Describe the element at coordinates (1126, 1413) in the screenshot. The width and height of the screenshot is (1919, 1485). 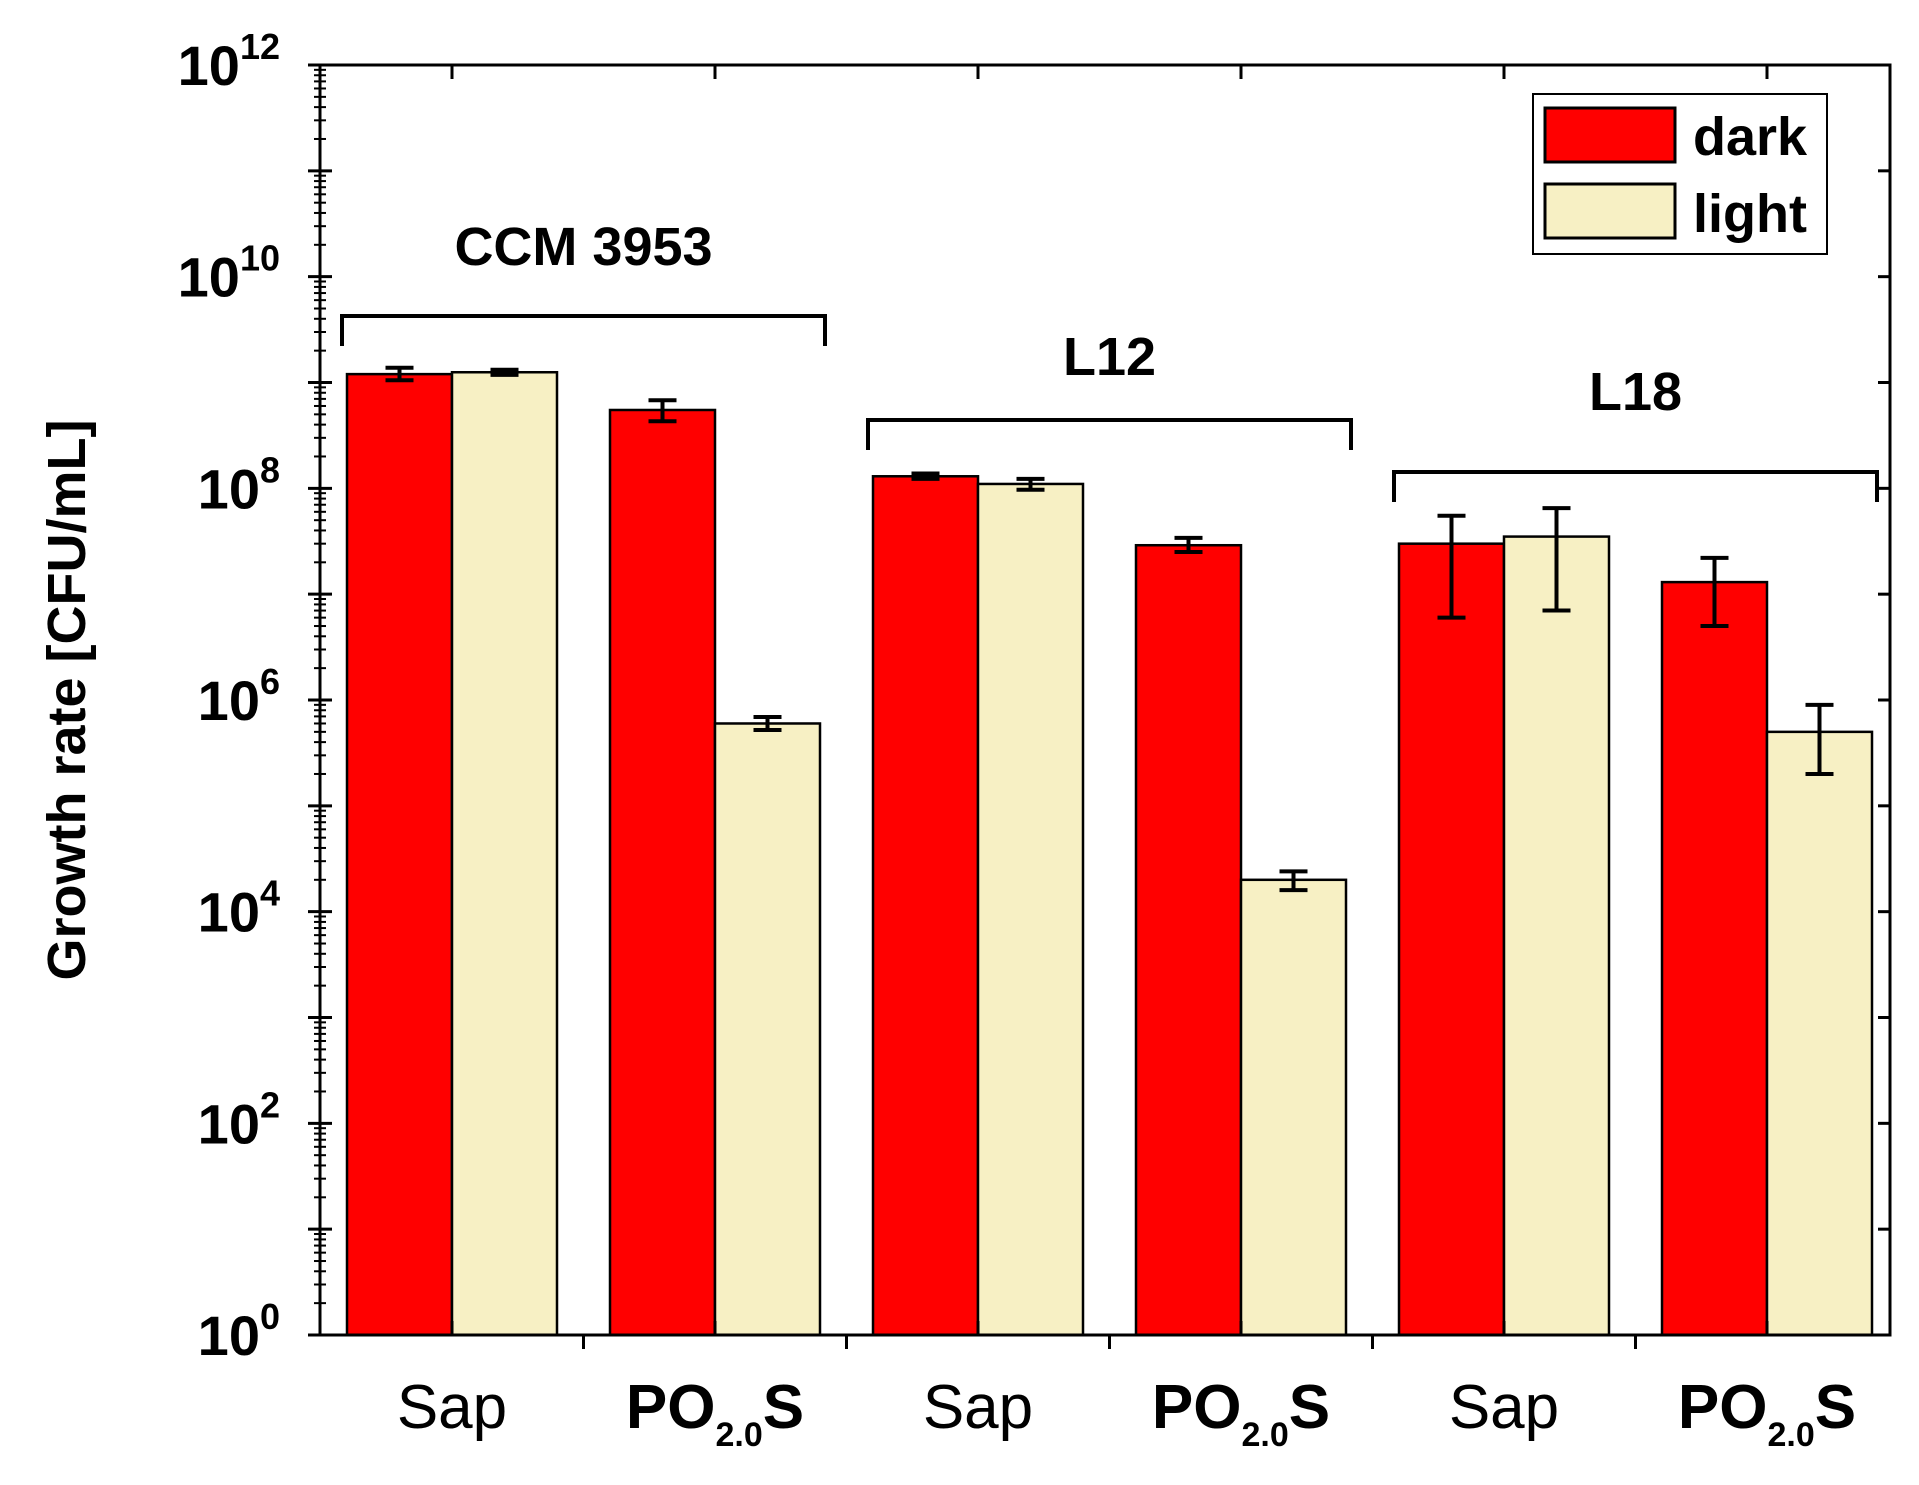
I see `x-tick-labels: Sap PO2.0S Sap PO2.0S Sap PO2.0S` at that location.